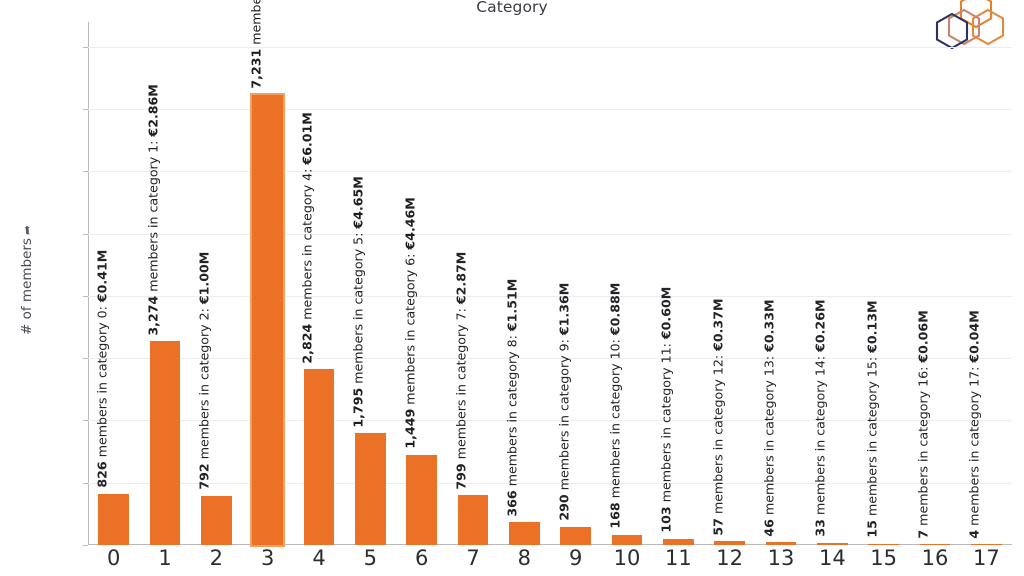  I want to click on annotation-count: 366, so click(512, 503).